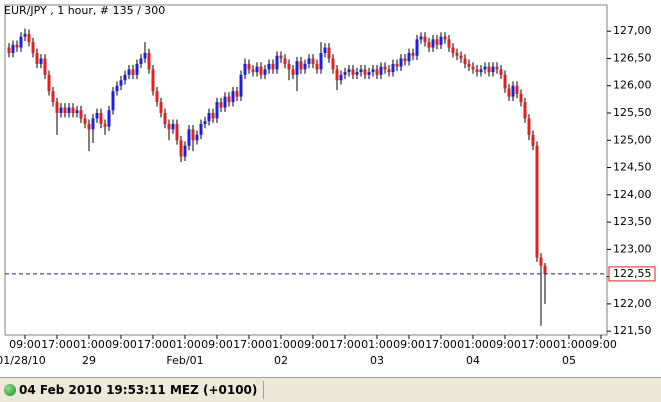 The height and width of the screenshot is (402, 661). Describe the element at coordinates (23, 360) in the screenshot. I see `date-tick-label: 01/28/10` at that location.